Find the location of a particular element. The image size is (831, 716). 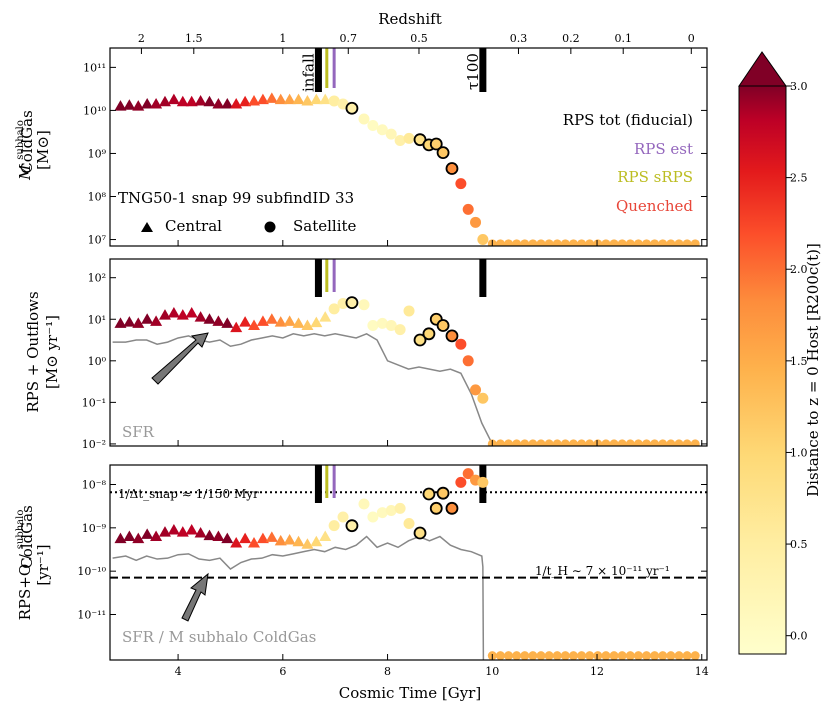

top-axis-ticks: 2 1.5 1 0.7 0.5 0.3 0.2 0.1 0 is located at coordinates (416, 43).